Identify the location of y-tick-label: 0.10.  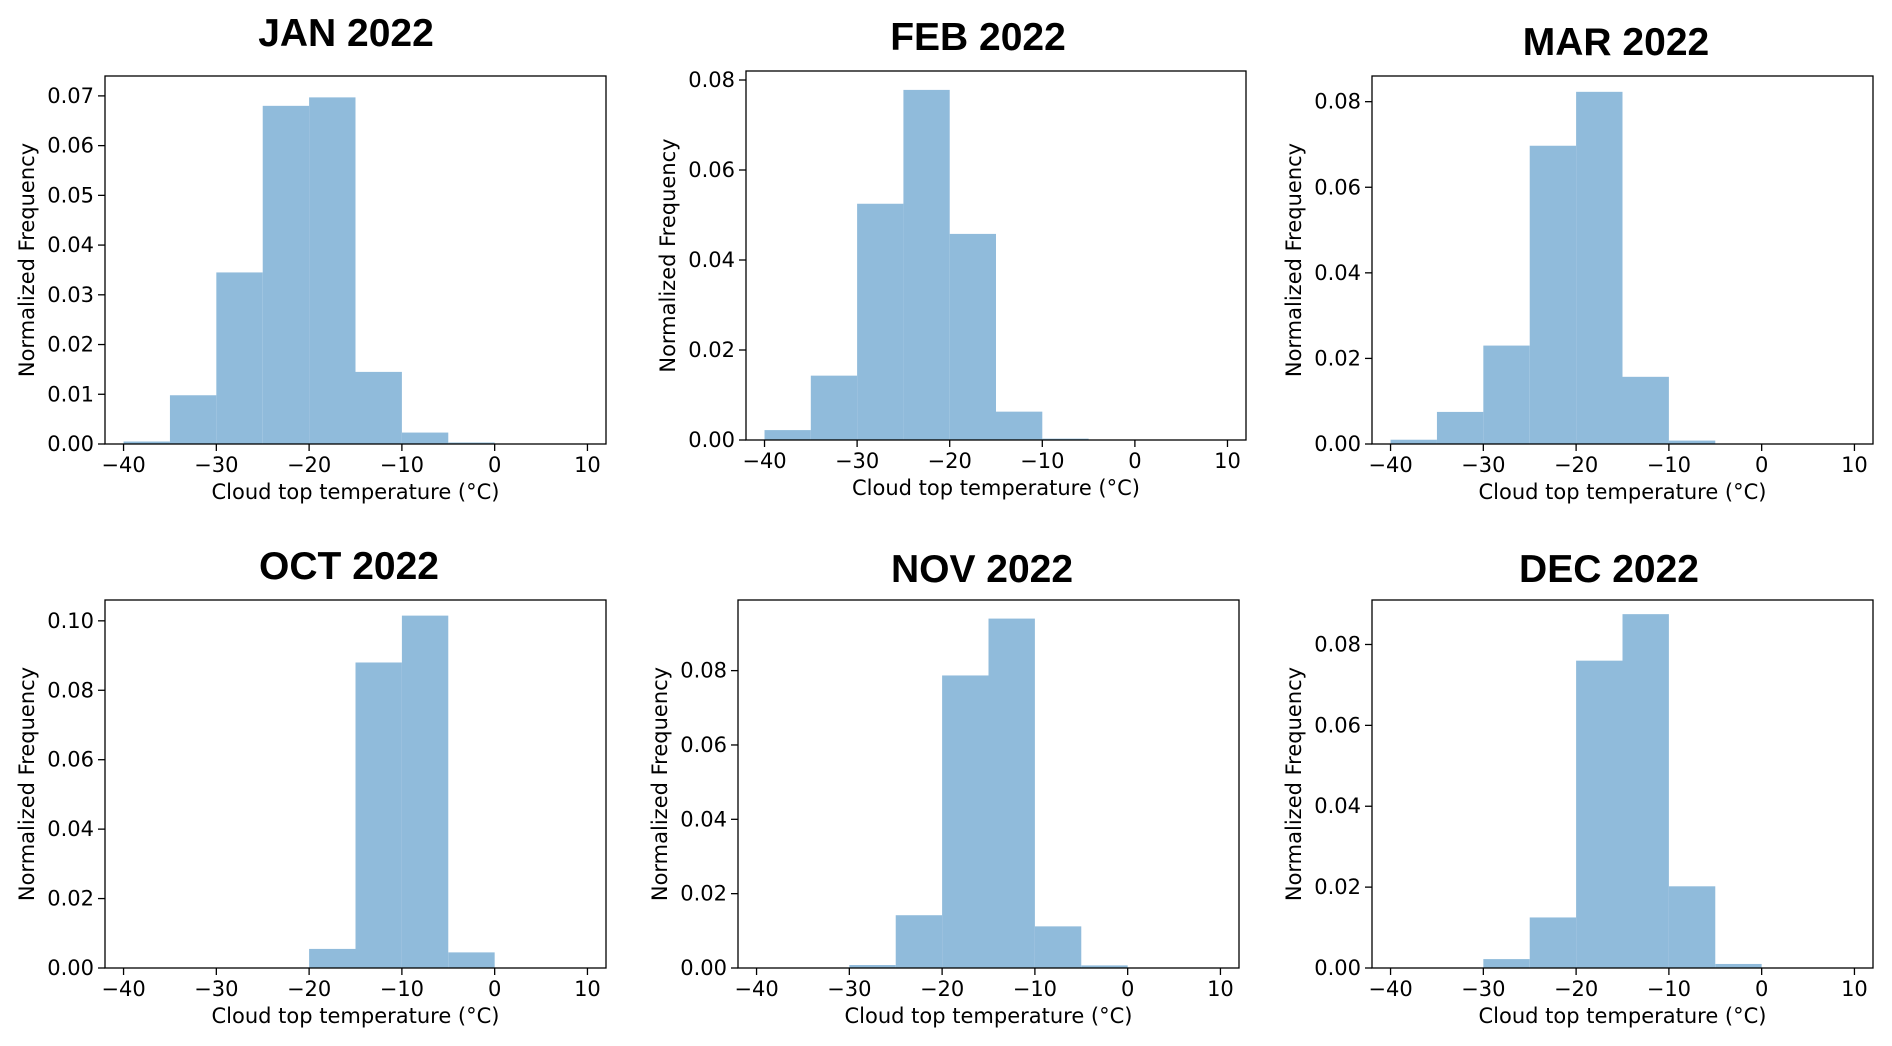
(70, 621).